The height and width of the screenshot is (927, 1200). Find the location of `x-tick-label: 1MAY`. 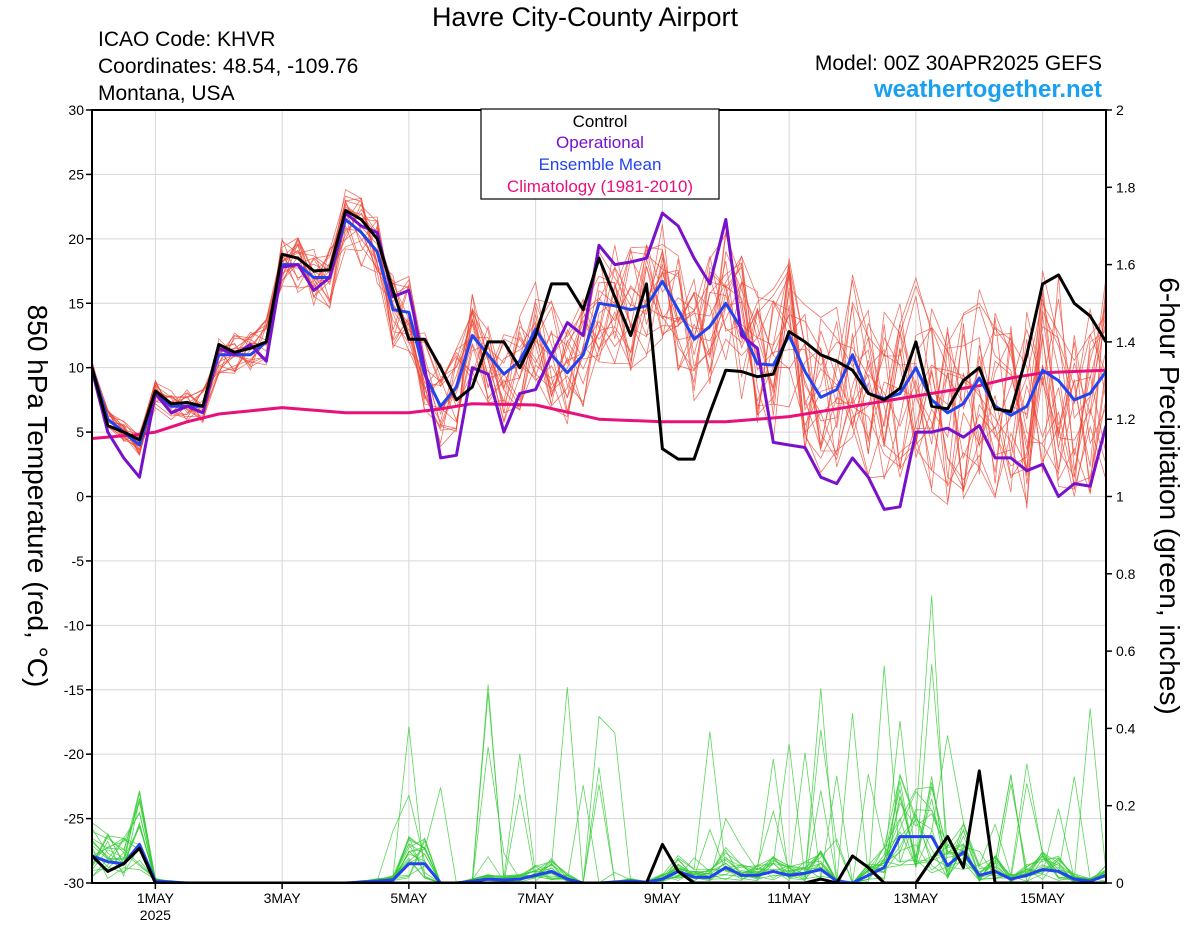

x-tick-label: 1MAY is located at coordinates (156, 898).